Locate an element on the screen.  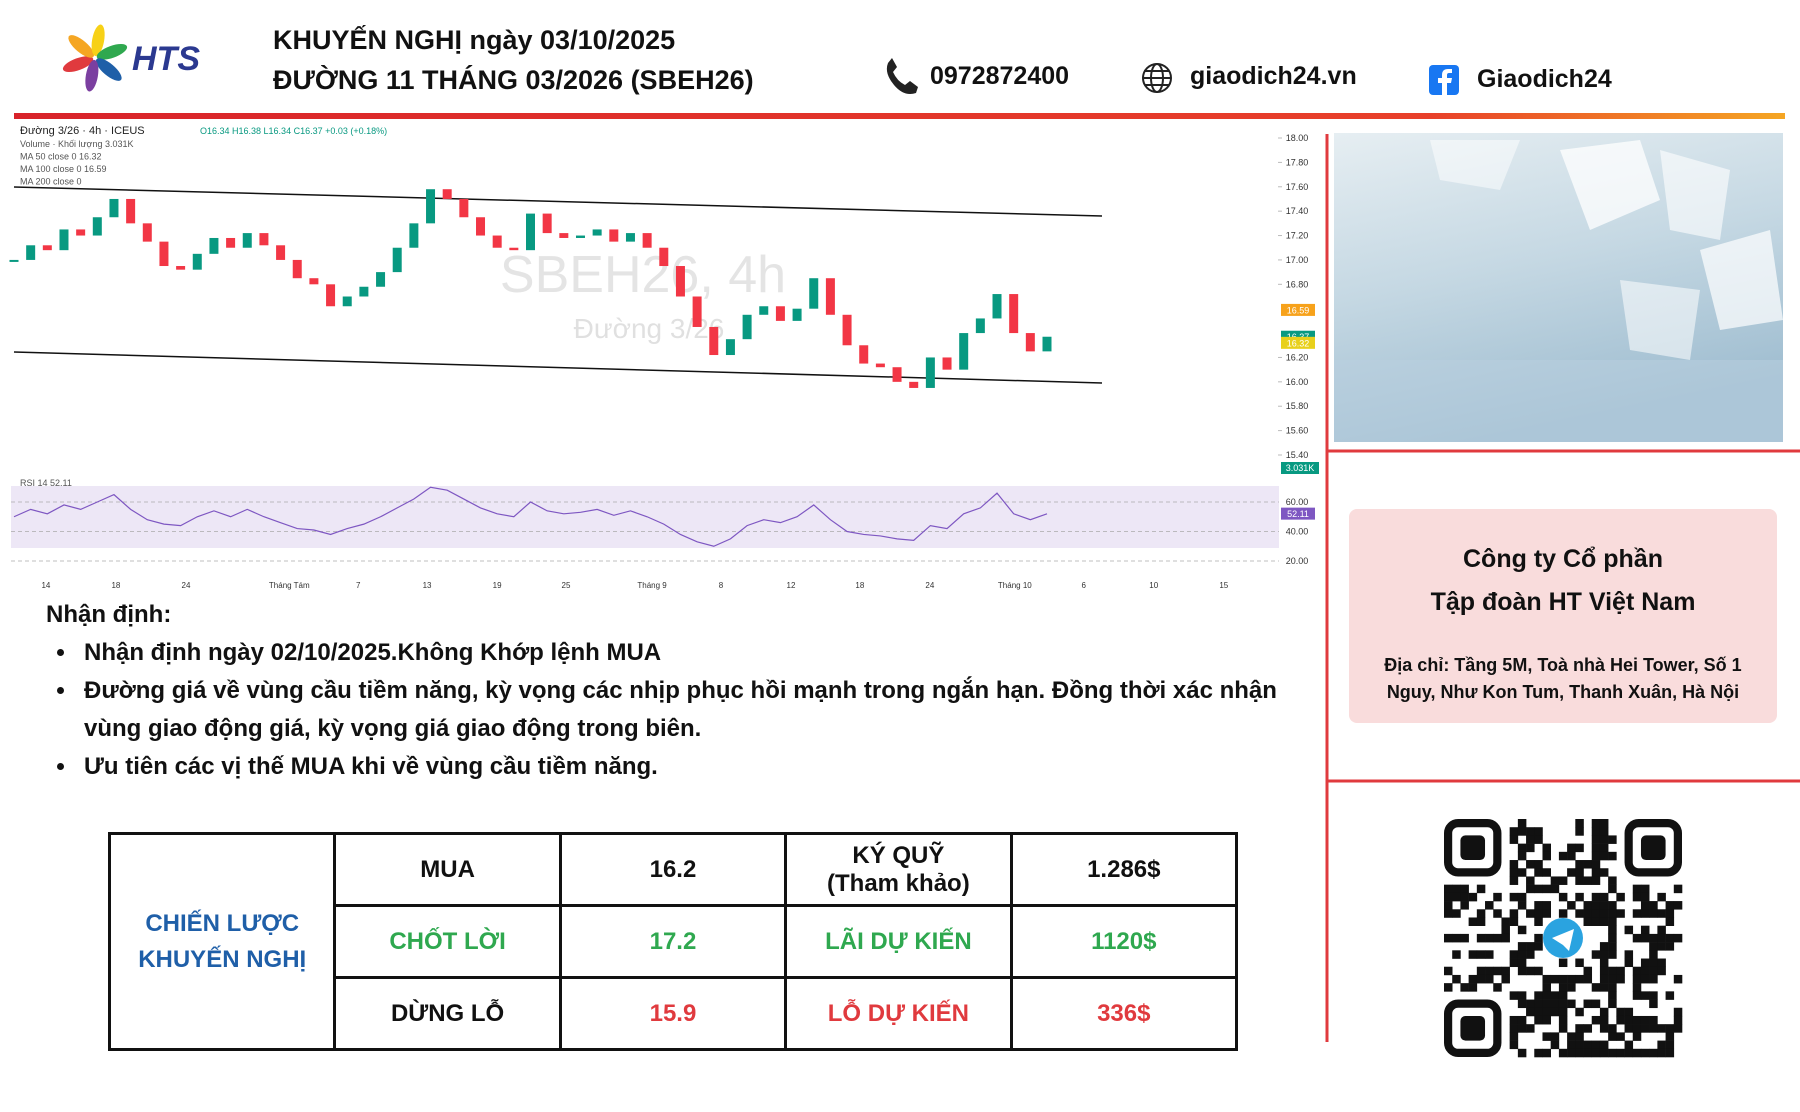
facebook: Giaodich24 is located at coordinates (1544, 79).